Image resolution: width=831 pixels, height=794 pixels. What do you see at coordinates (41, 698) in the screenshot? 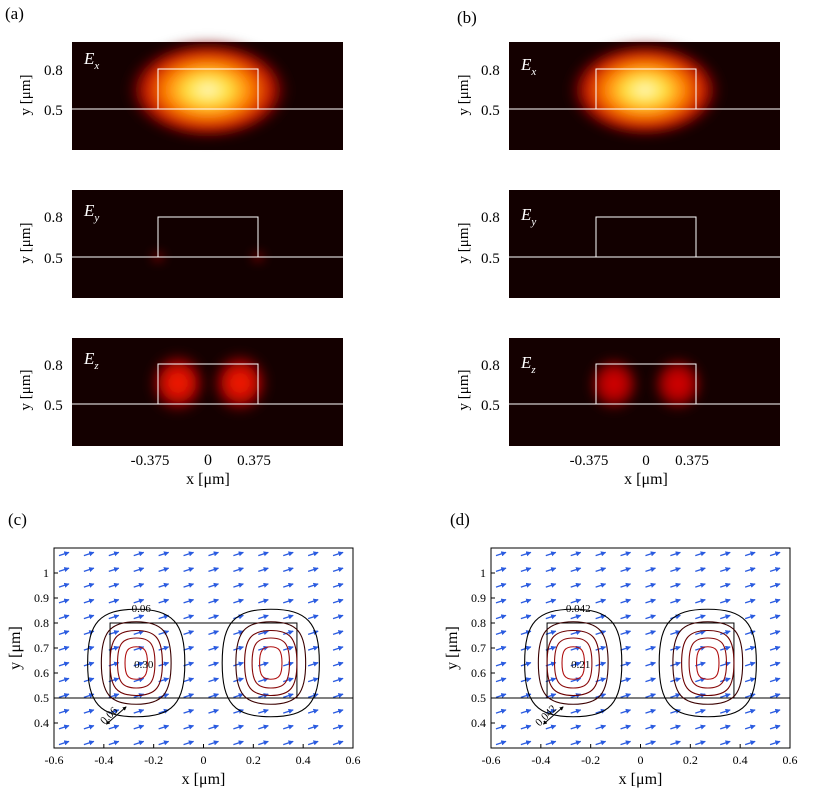
I see `ytick-label: 0.5` at bounding box center [41, 698].